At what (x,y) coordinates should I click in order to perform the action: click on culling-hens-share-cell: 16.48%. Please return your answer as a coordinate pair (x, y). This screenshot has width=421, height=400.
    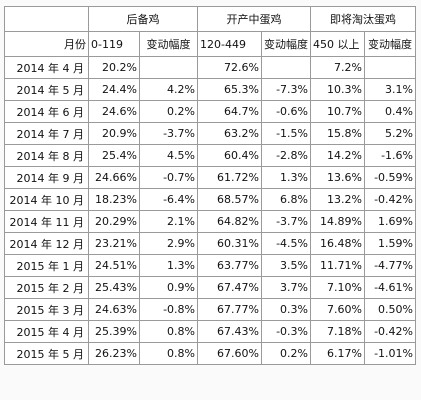
    Looking at the image, I should click on (337, 243).